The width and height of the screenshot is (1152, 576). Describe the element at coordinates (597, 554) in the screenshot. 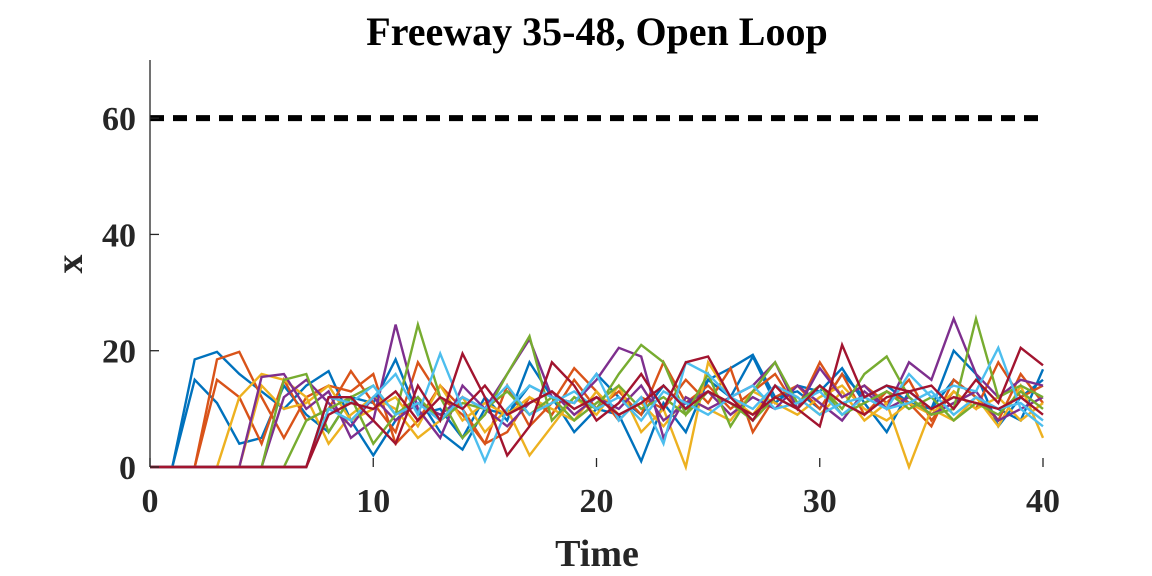

I see `x-axis-label: Time` at that location.